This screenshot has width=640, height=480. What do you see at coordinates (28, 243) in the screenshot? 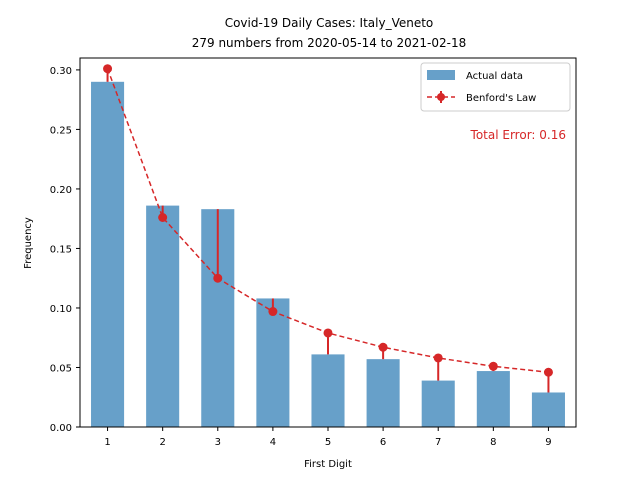
I see `y-axis-label: Frequency` at bounding box center [28, 243].